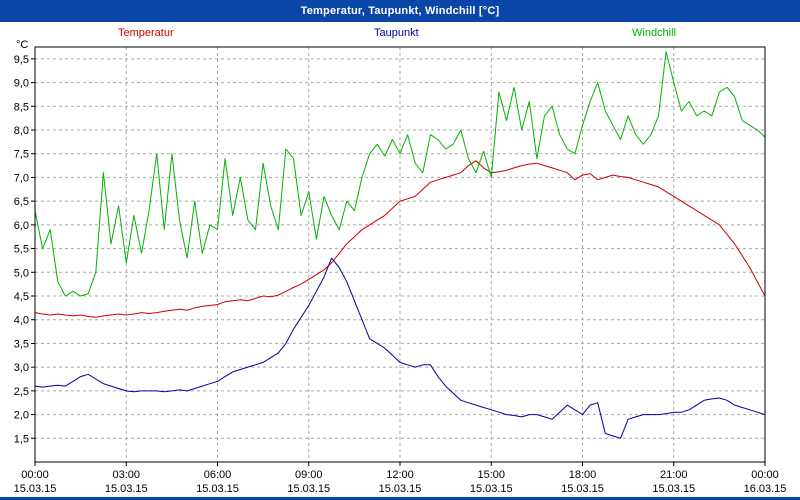 The image size is (800, 500). What do you see at coordinates (654, 33) in the screenshot?
I see `legend-windchill: Windchill` at bounding box center [654, 33].